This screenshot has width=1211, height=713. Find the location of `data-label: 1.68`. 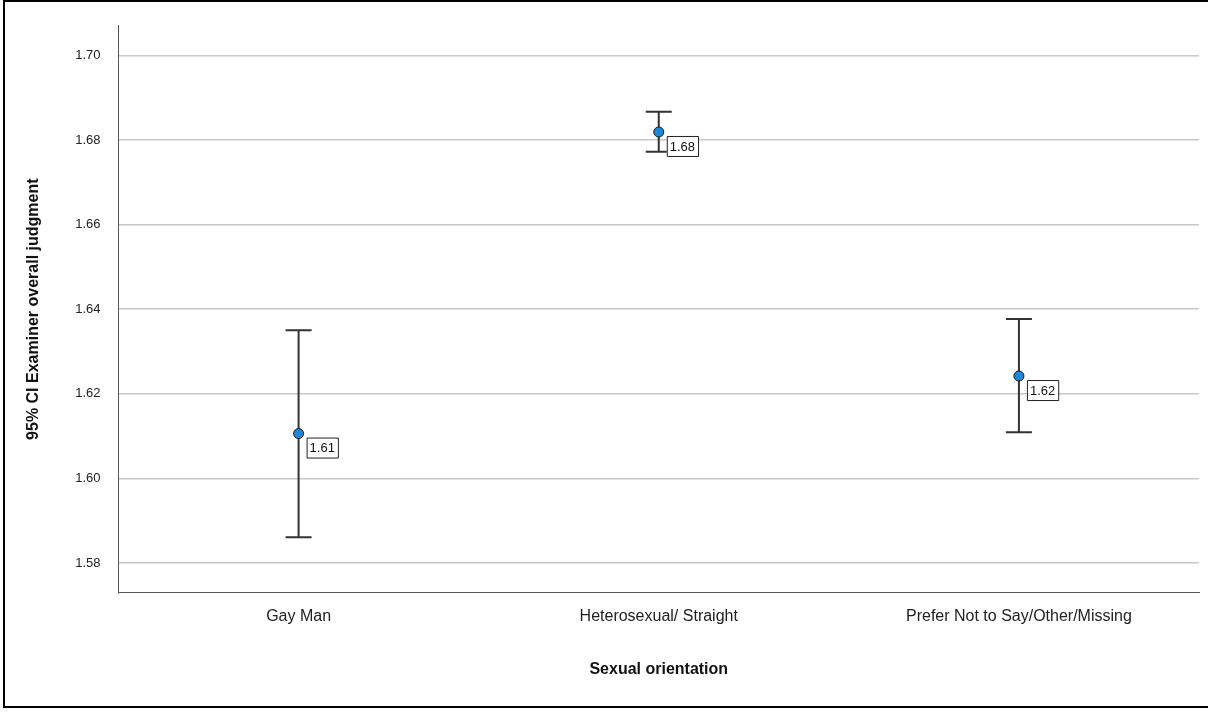

data-label: 1.68 is located at coordinates (682, 146).